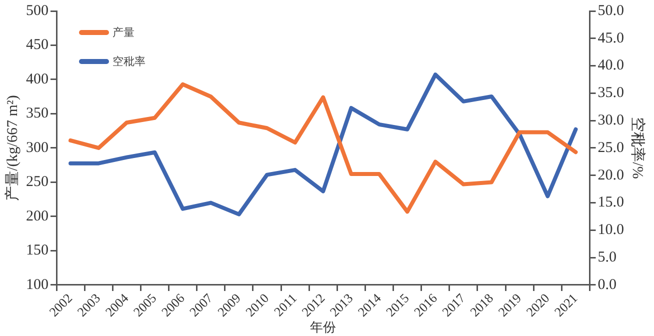 The height and width of the screenshot is (336, 654). I want to click on y-tick-label: 300, so click(37, 148).